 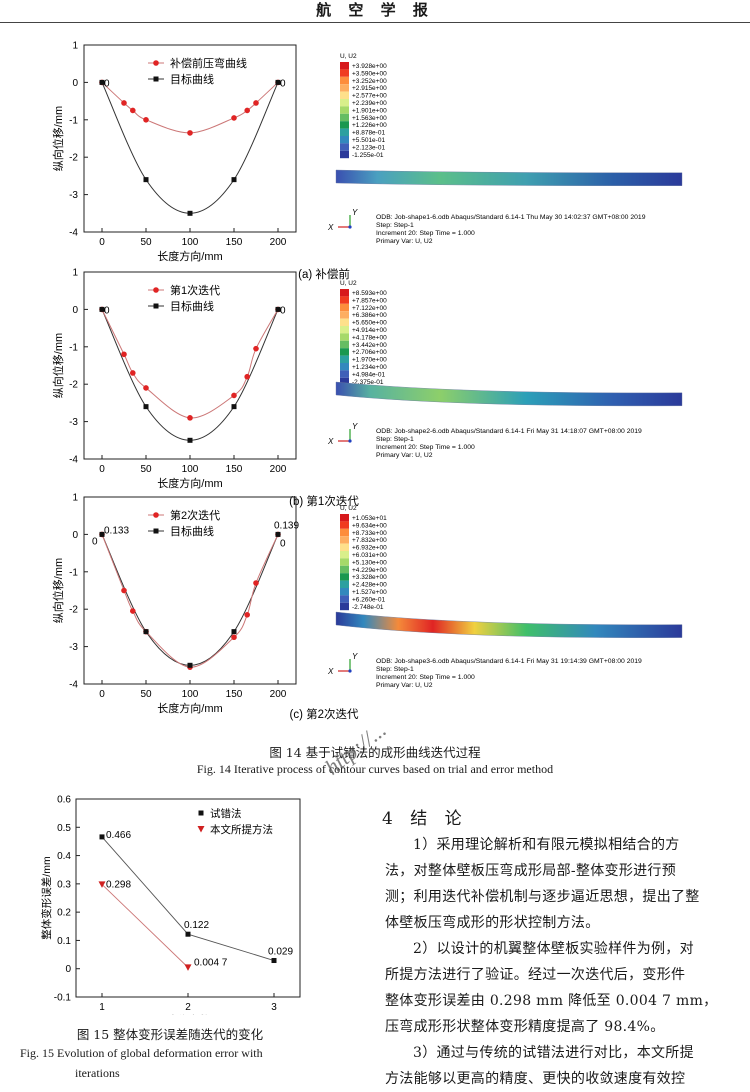 What do you see at coordinates (73, 195) in the screenshot?
I see `y-tick-label: -3` at bounding box center [73, 195].